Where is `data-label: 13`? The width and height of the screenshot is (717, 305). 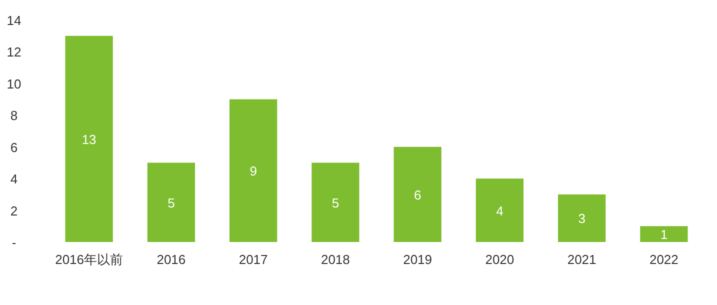 data-label: 13 is located at coordinates (89, 139).